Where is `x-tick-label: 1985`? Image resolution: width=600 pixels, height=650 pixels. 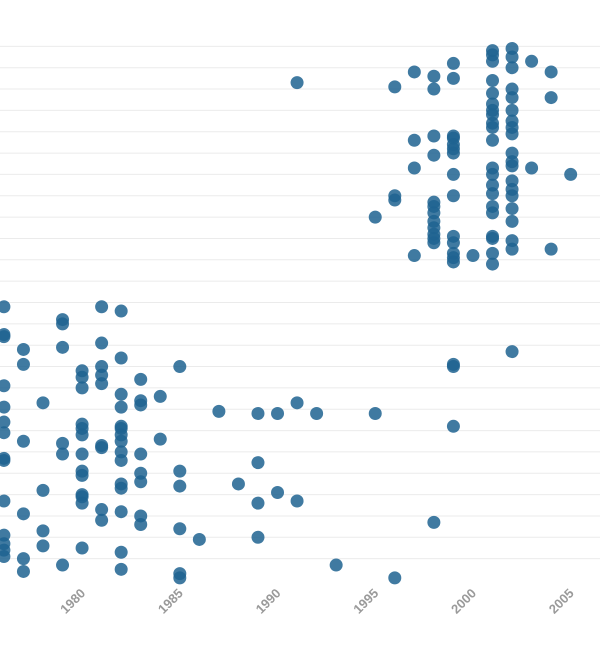 x-tick-label: 1985 is located at coordinates (170, 601).